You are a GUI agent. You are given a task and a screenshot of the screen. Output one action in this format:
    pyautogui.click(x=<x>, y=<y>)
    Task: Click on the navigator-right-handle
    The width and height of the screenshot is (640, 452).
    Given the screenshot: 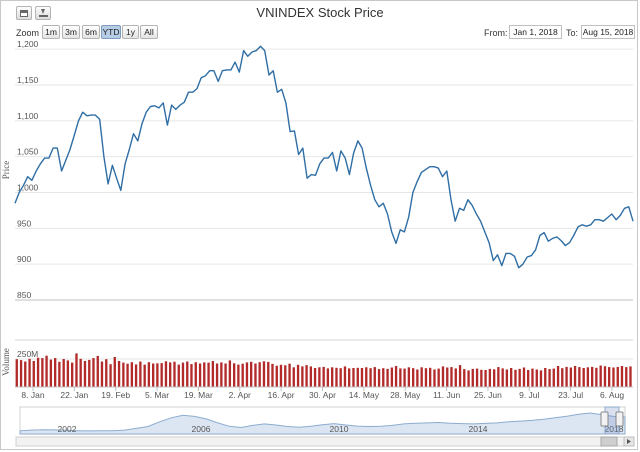 What is the action you would take?
    pyautogui.click(x=619, y=419)
    